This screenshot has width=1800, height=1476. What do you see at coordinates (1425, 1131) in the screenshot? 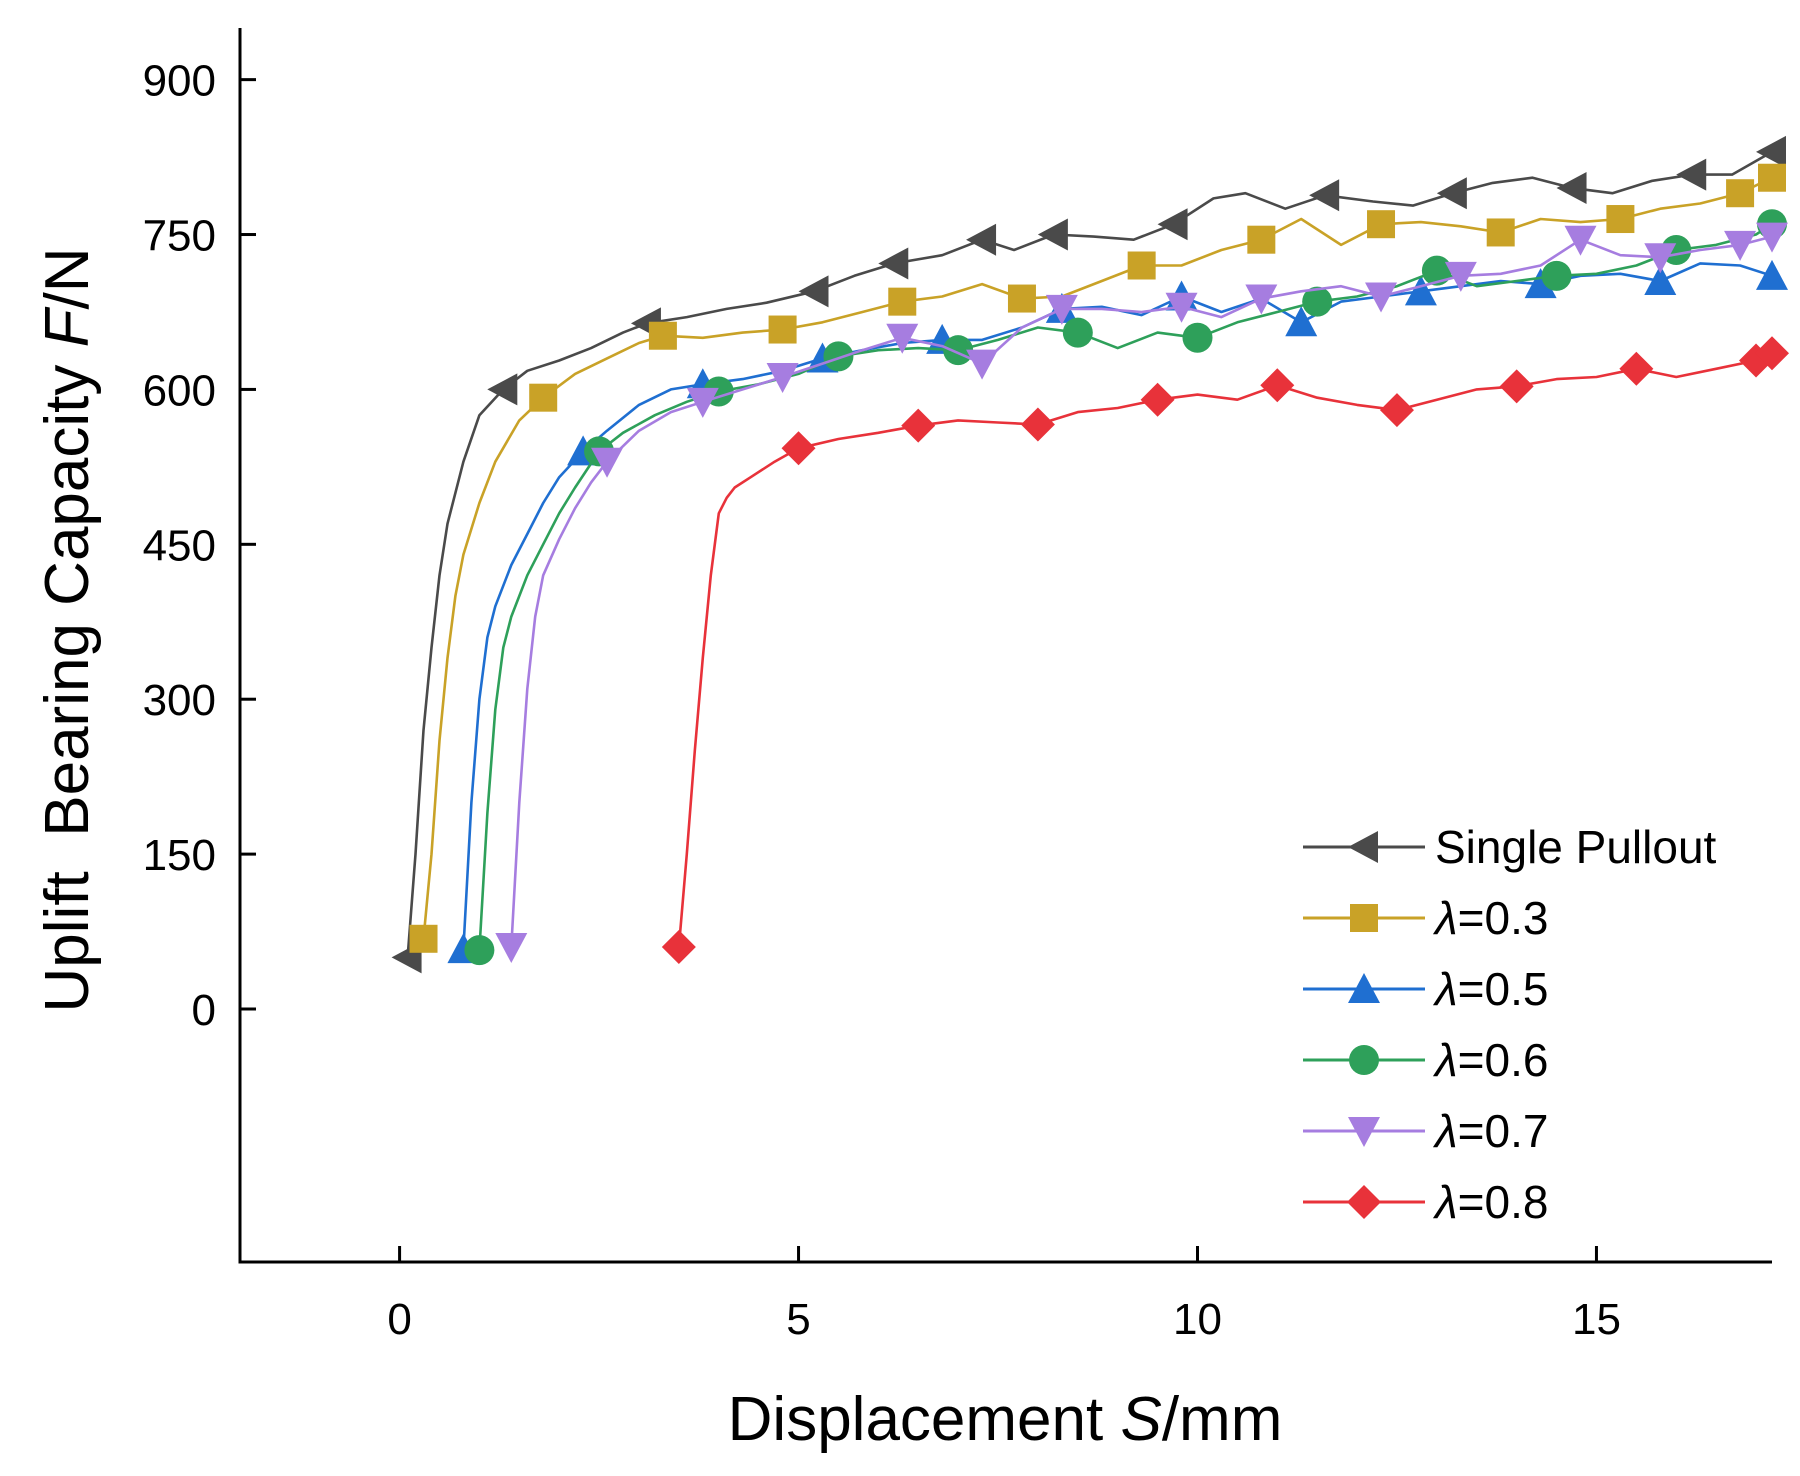
I see `legend-item: λ=0.7` at bounding box center [1425, 1131].